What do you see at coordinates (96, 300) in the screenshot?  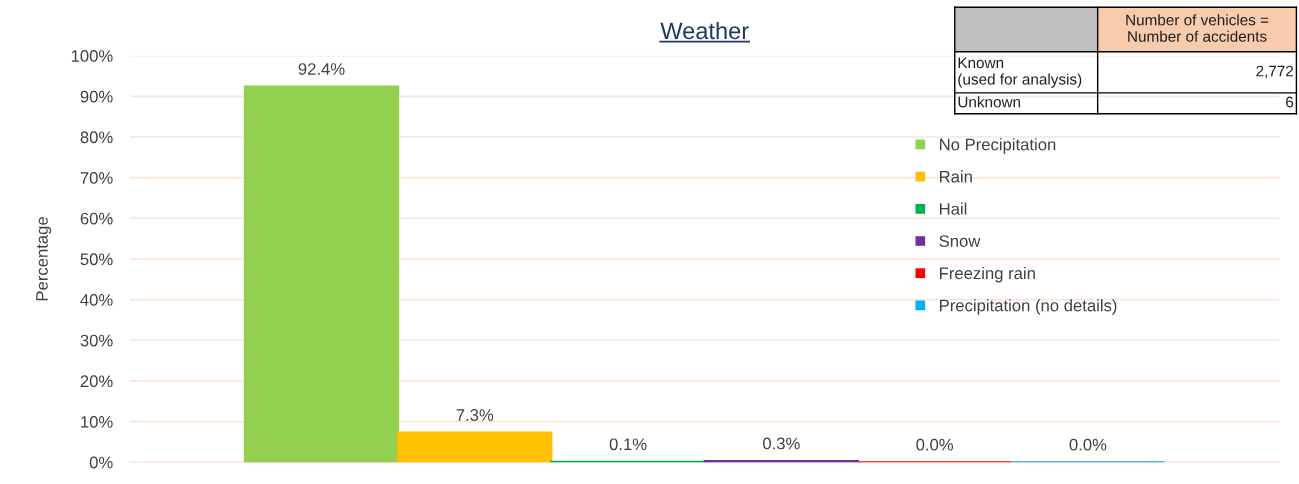 I see `y-tick-label: 40%` at bounding box center [96, 300].